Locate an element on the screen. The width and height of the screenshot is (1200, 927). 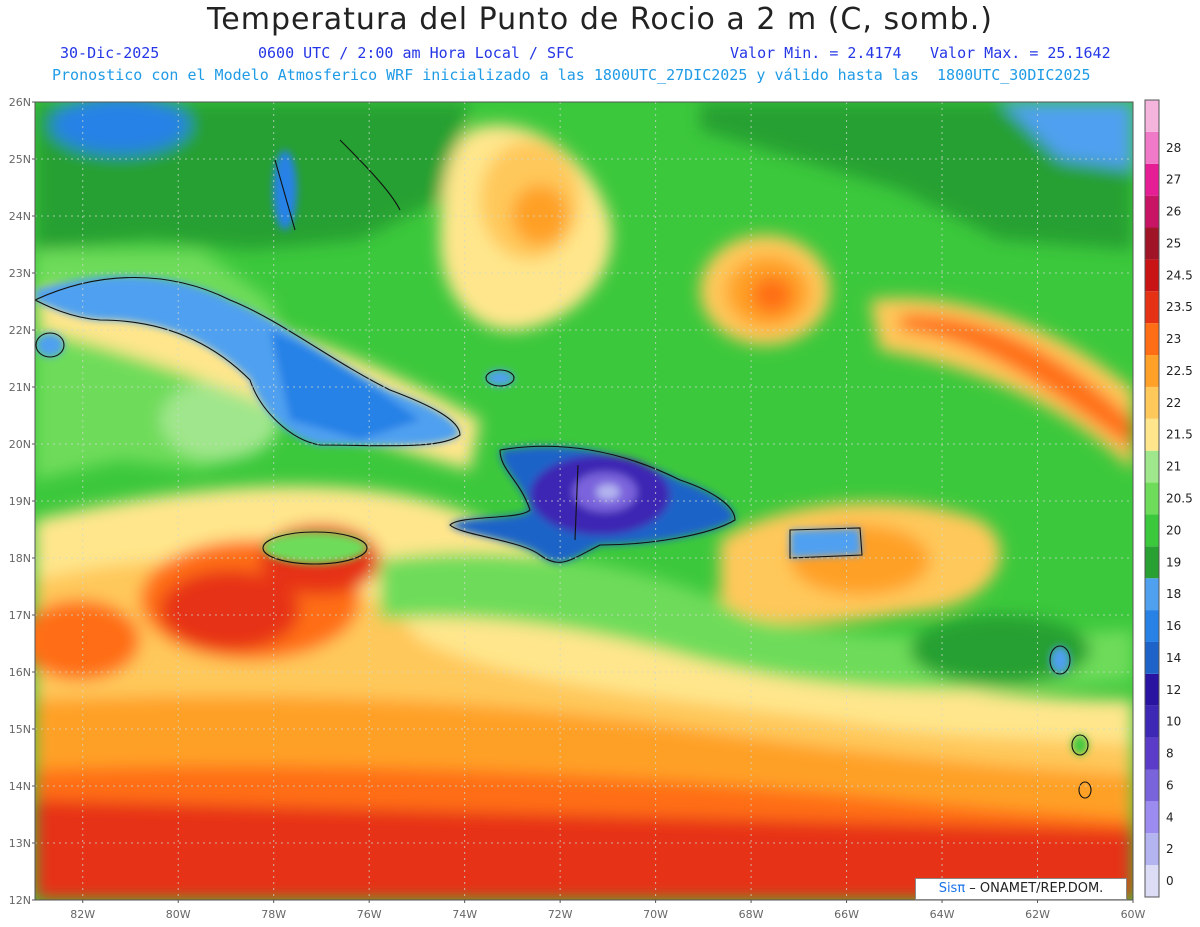
lat-label: 25N is located at coordinates (20, 159).